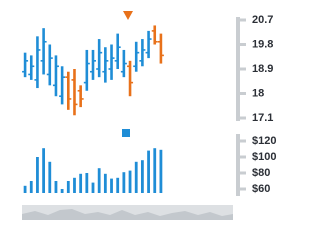 This screenshot has height=240, width=320. What do you see at coordinates (262, 69) in the screenshot?
I see `y-tick-label: 18.9` at bounding box center [262, 69].